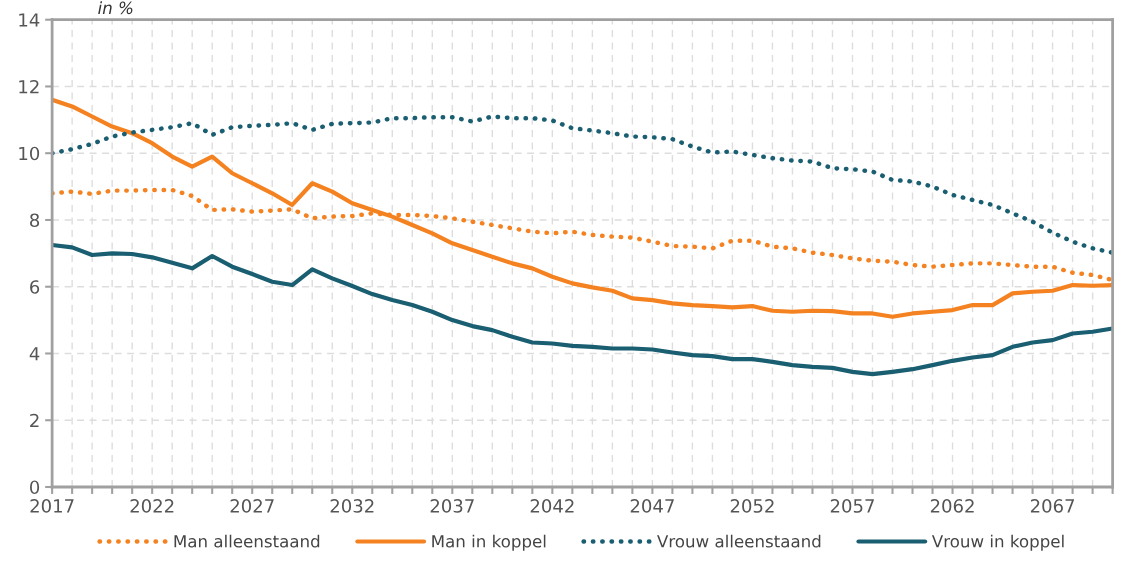  What do you see at coordinates (252, 506) in the screenshot?
I see `x-tick-label: 2027` at bounding box center [252, 506].